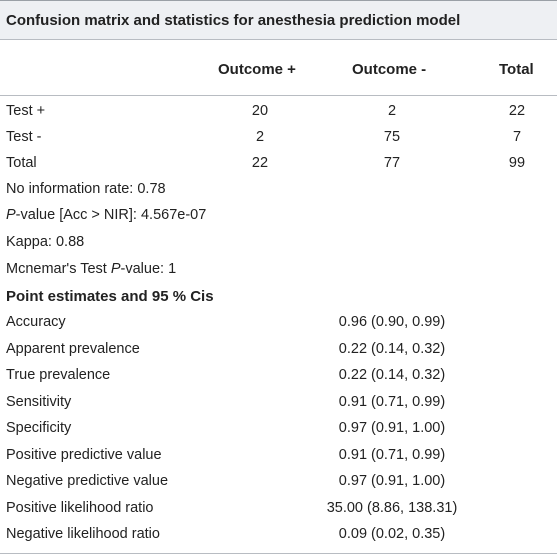 The width and height of the screenshot is (557, 557). What do you see at coordinates (392, 322) in the screenshot?
I see `estimate-value: 0.96 (0.90, 0.99)` at bounding box center [392, 322].